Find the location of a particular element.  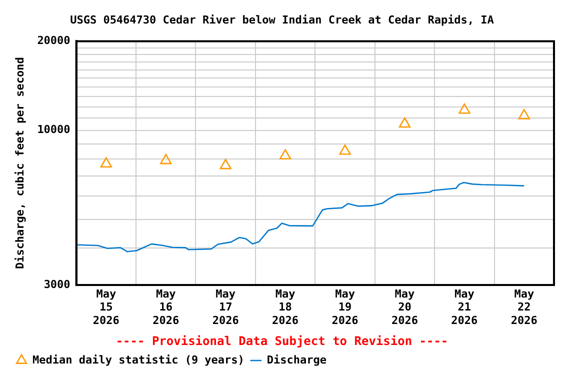

text: ---- Provisional Data Subject to Revision ---- is located at coordinates (282, 341).